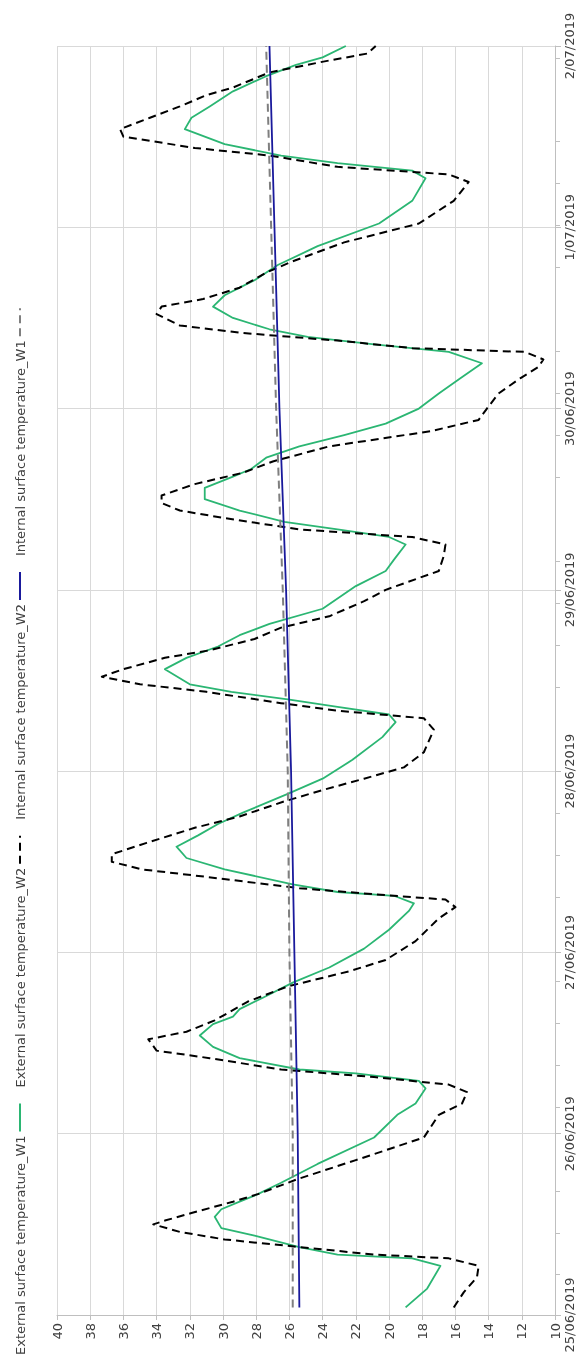 This screenshot has height=1360, width=587. Describe the element at coordinates (422, 1331) in the screenshot. I see `x-tick-label: 18` at that location.